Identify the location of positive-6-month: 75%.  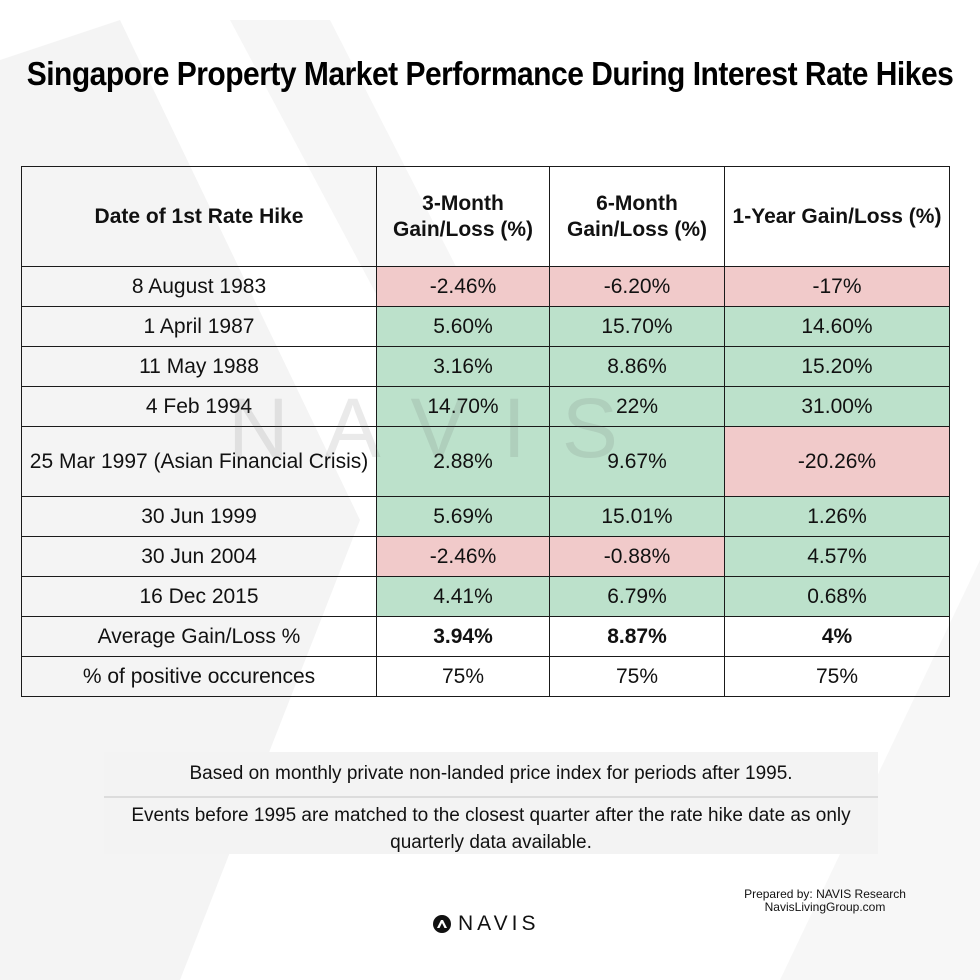
(637, 676).